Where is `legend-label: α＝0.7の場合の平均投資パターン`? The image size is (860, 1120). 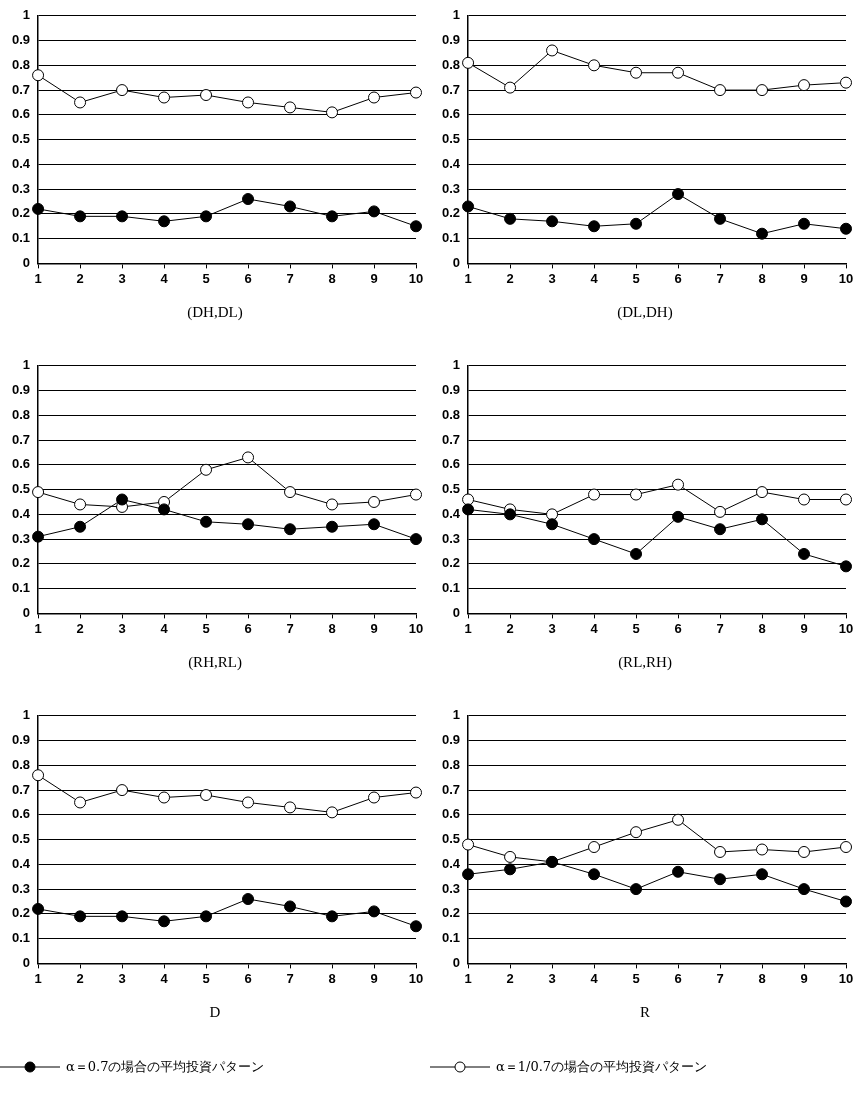 legend-label: α＝0.7の場合の平均投資パターン is located at coordinates (165, 1067).